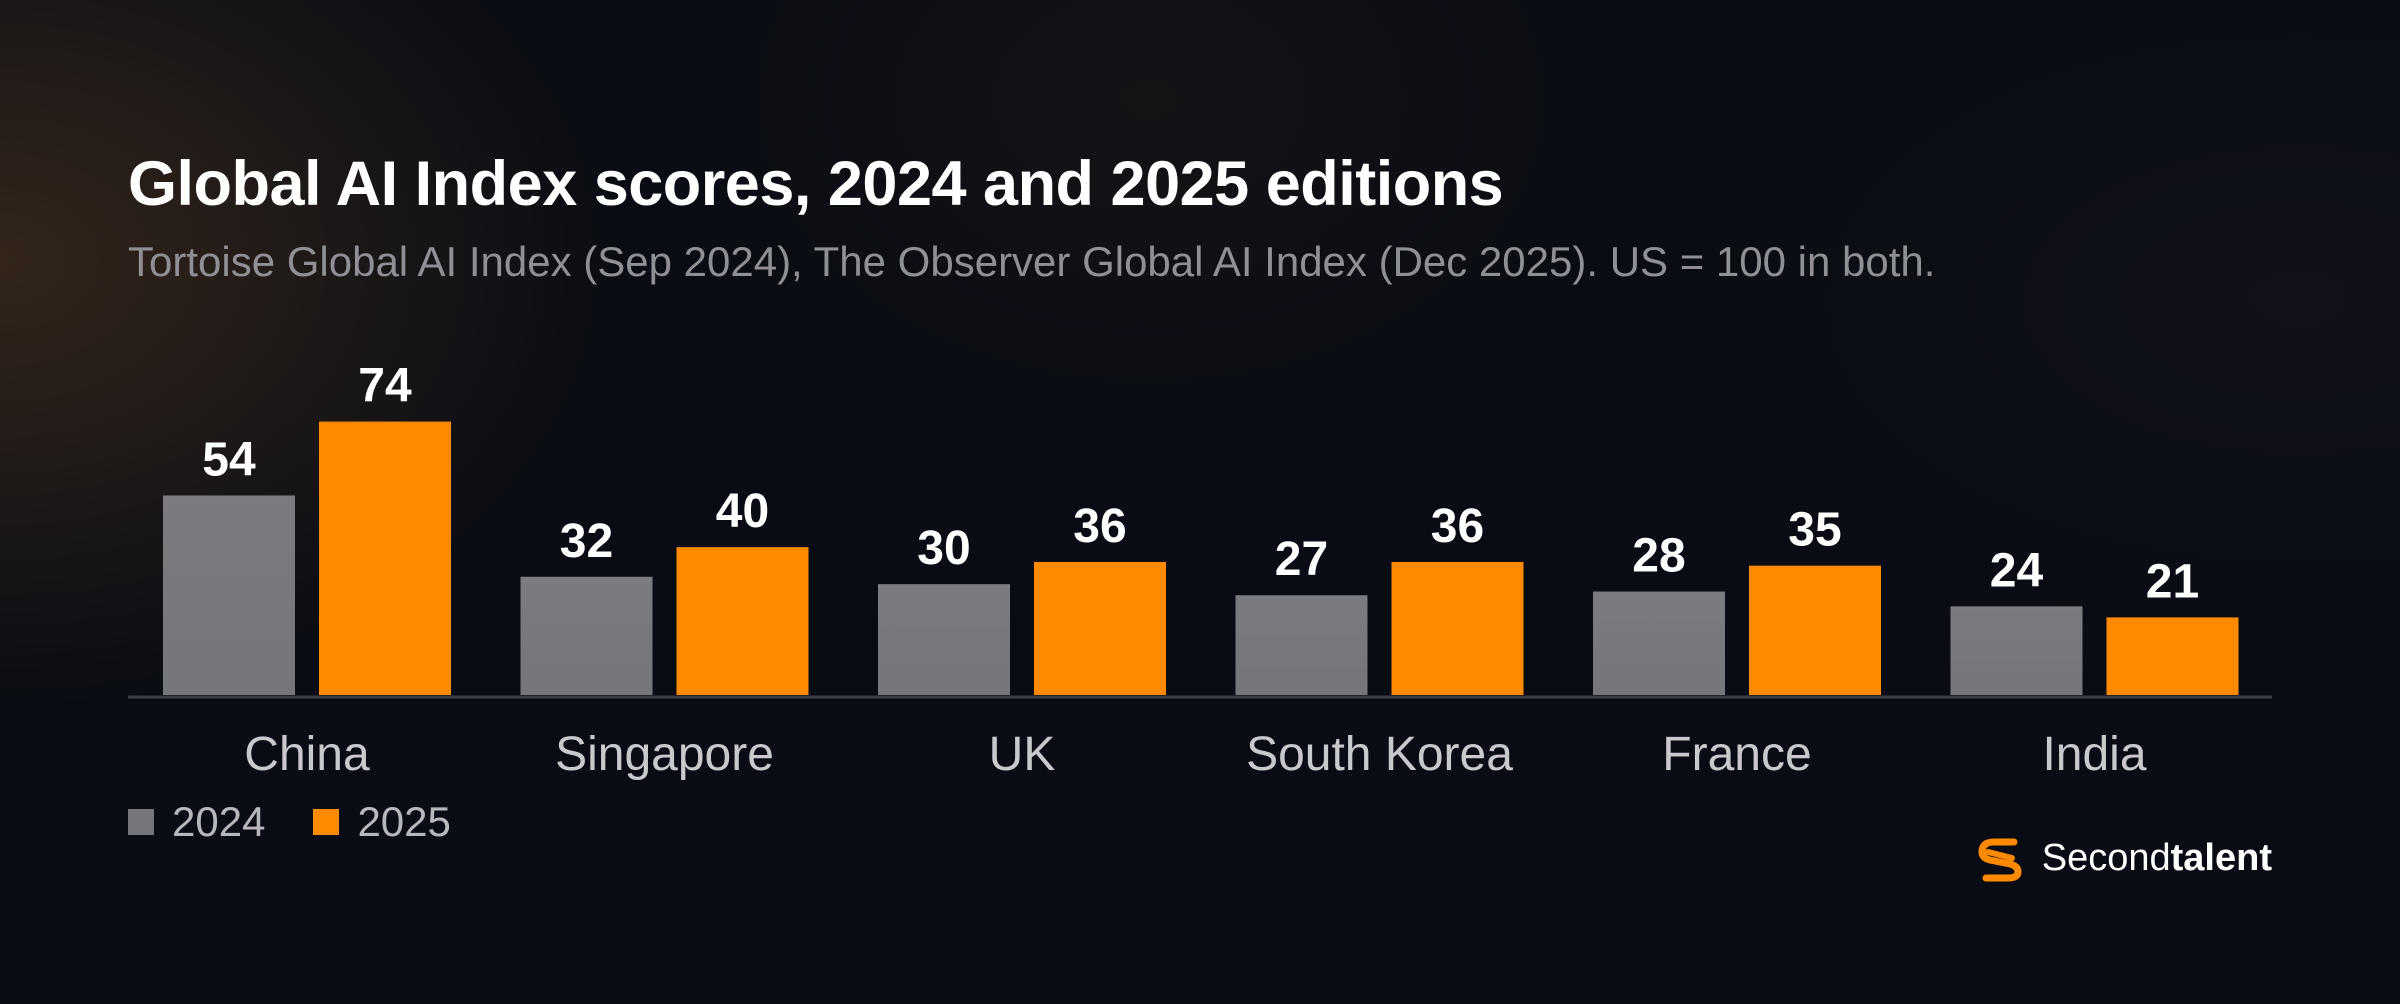 The image size is (2400, 1004). Describe the element at coordinates (229, 595) in the screenshot. I see `bar-china-2024` at that location.